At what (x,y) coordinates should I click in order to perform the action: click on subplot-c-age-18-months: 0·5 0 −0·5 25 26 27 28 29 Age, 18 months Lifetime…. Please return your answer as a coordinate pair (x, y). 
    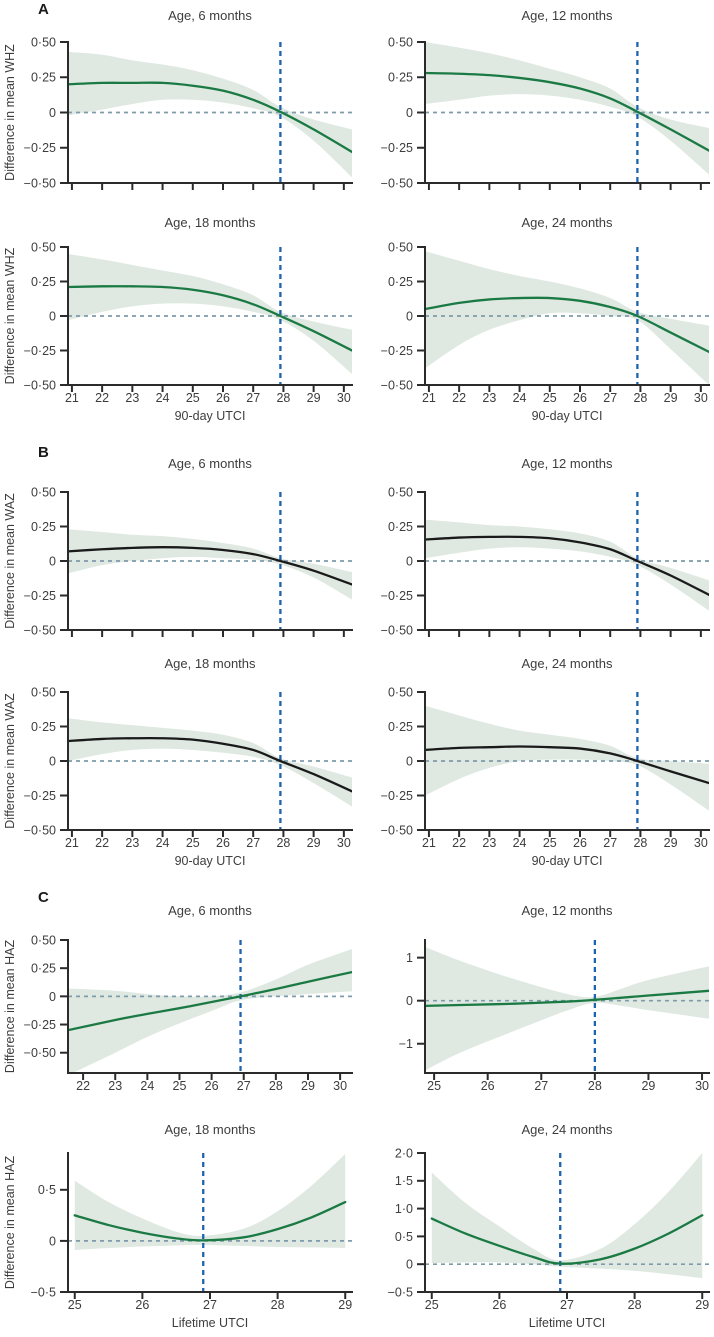
    Looking at the image, I should click on (178, 1226).